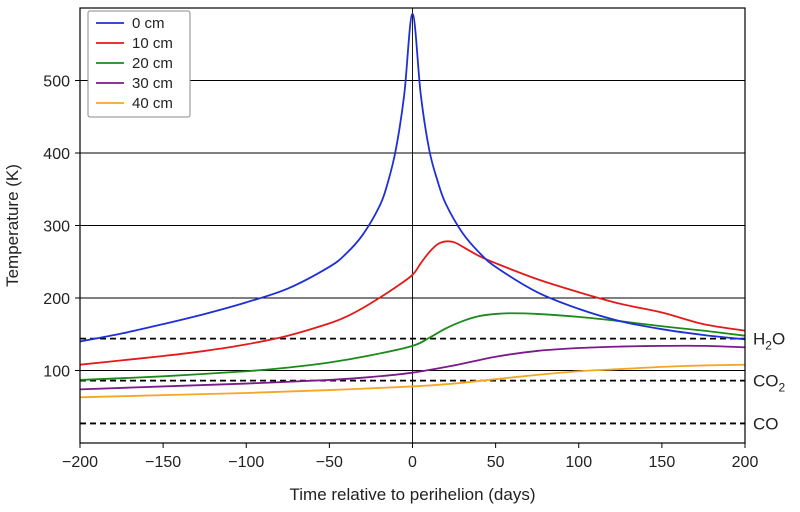 This screenshot has height=512, width=800. Describe the element at coordinates (662, 462) in the screenshot. I see `x-tick-label-7: 150` at that location.